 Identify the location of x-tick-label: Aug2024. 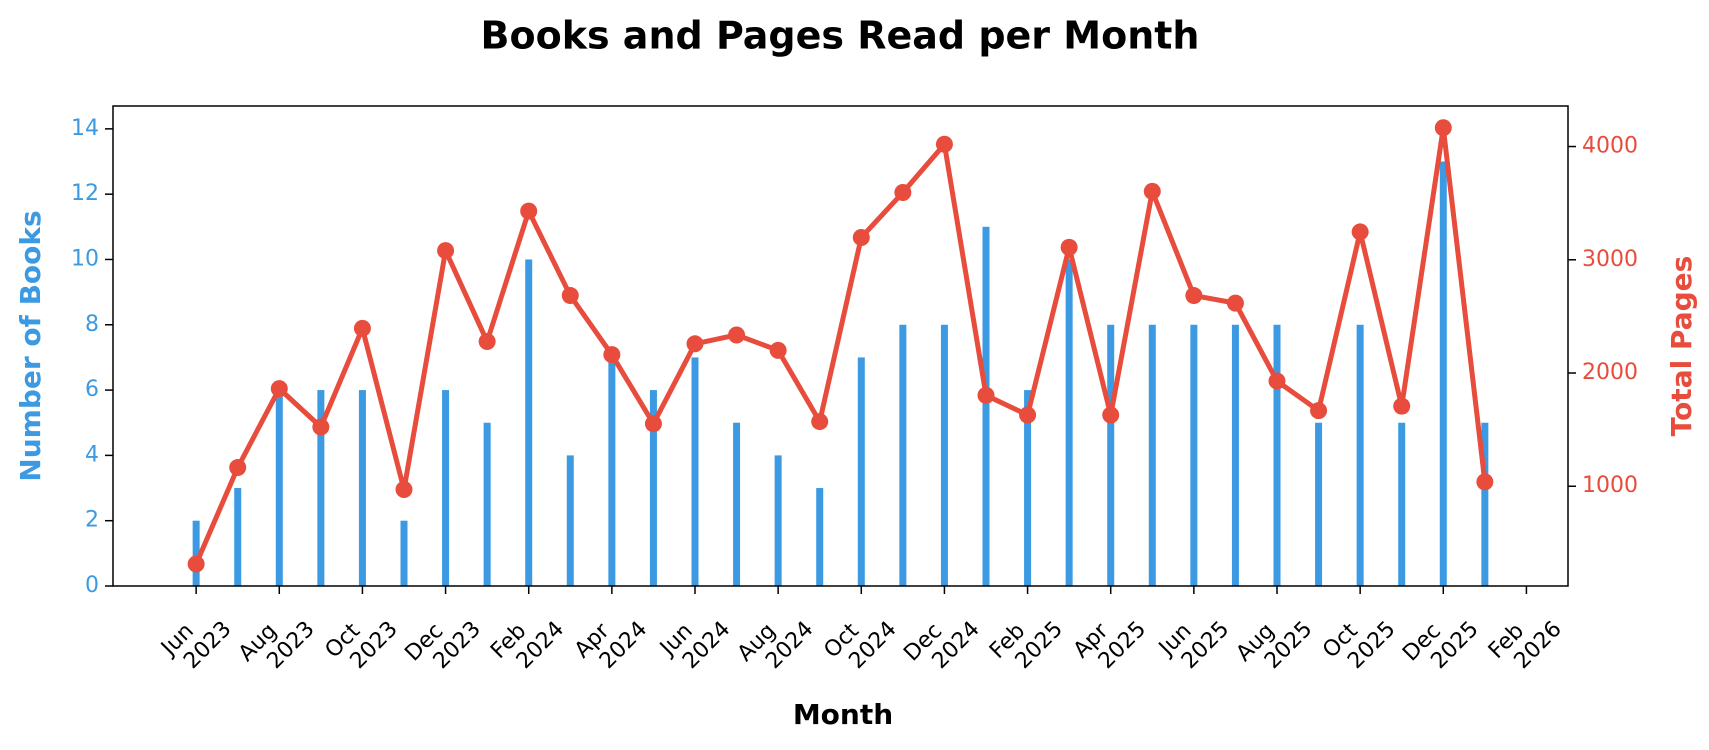
(776, 642).